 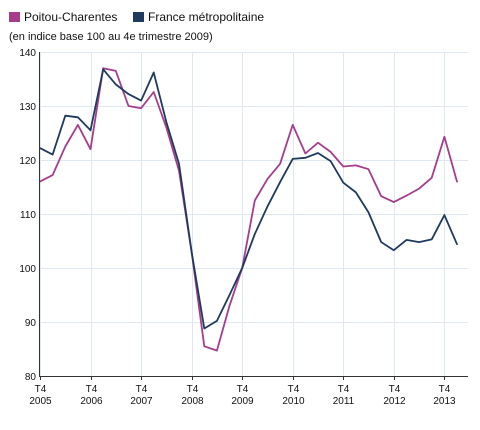 What do you see at coordinates (70, 17) in the screenshot?
I see `legend-label-poitou-charentes: Poitou-Charentes` at bounding box center [70, 17].